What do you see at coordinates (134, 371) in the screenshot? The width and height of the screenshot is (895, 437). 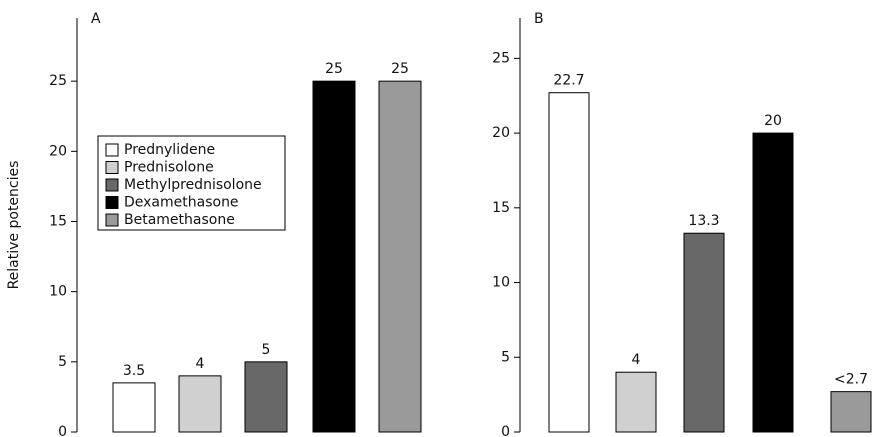 I see `value-label: 3.5` at bounding box center [134, 371].